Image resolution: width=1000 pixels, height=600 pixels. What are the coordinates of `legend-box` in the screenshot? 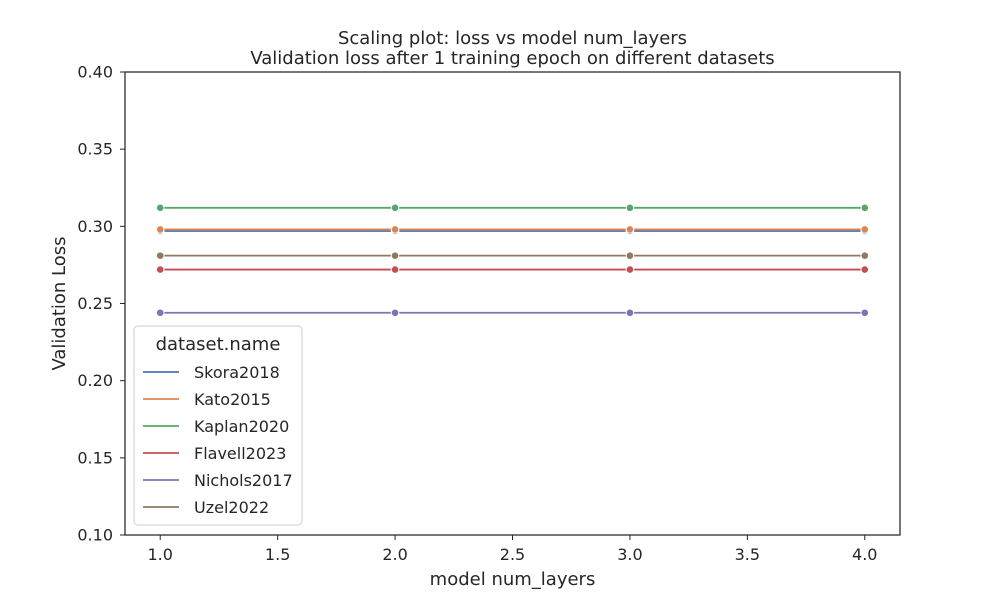 It's located at (218, 425).